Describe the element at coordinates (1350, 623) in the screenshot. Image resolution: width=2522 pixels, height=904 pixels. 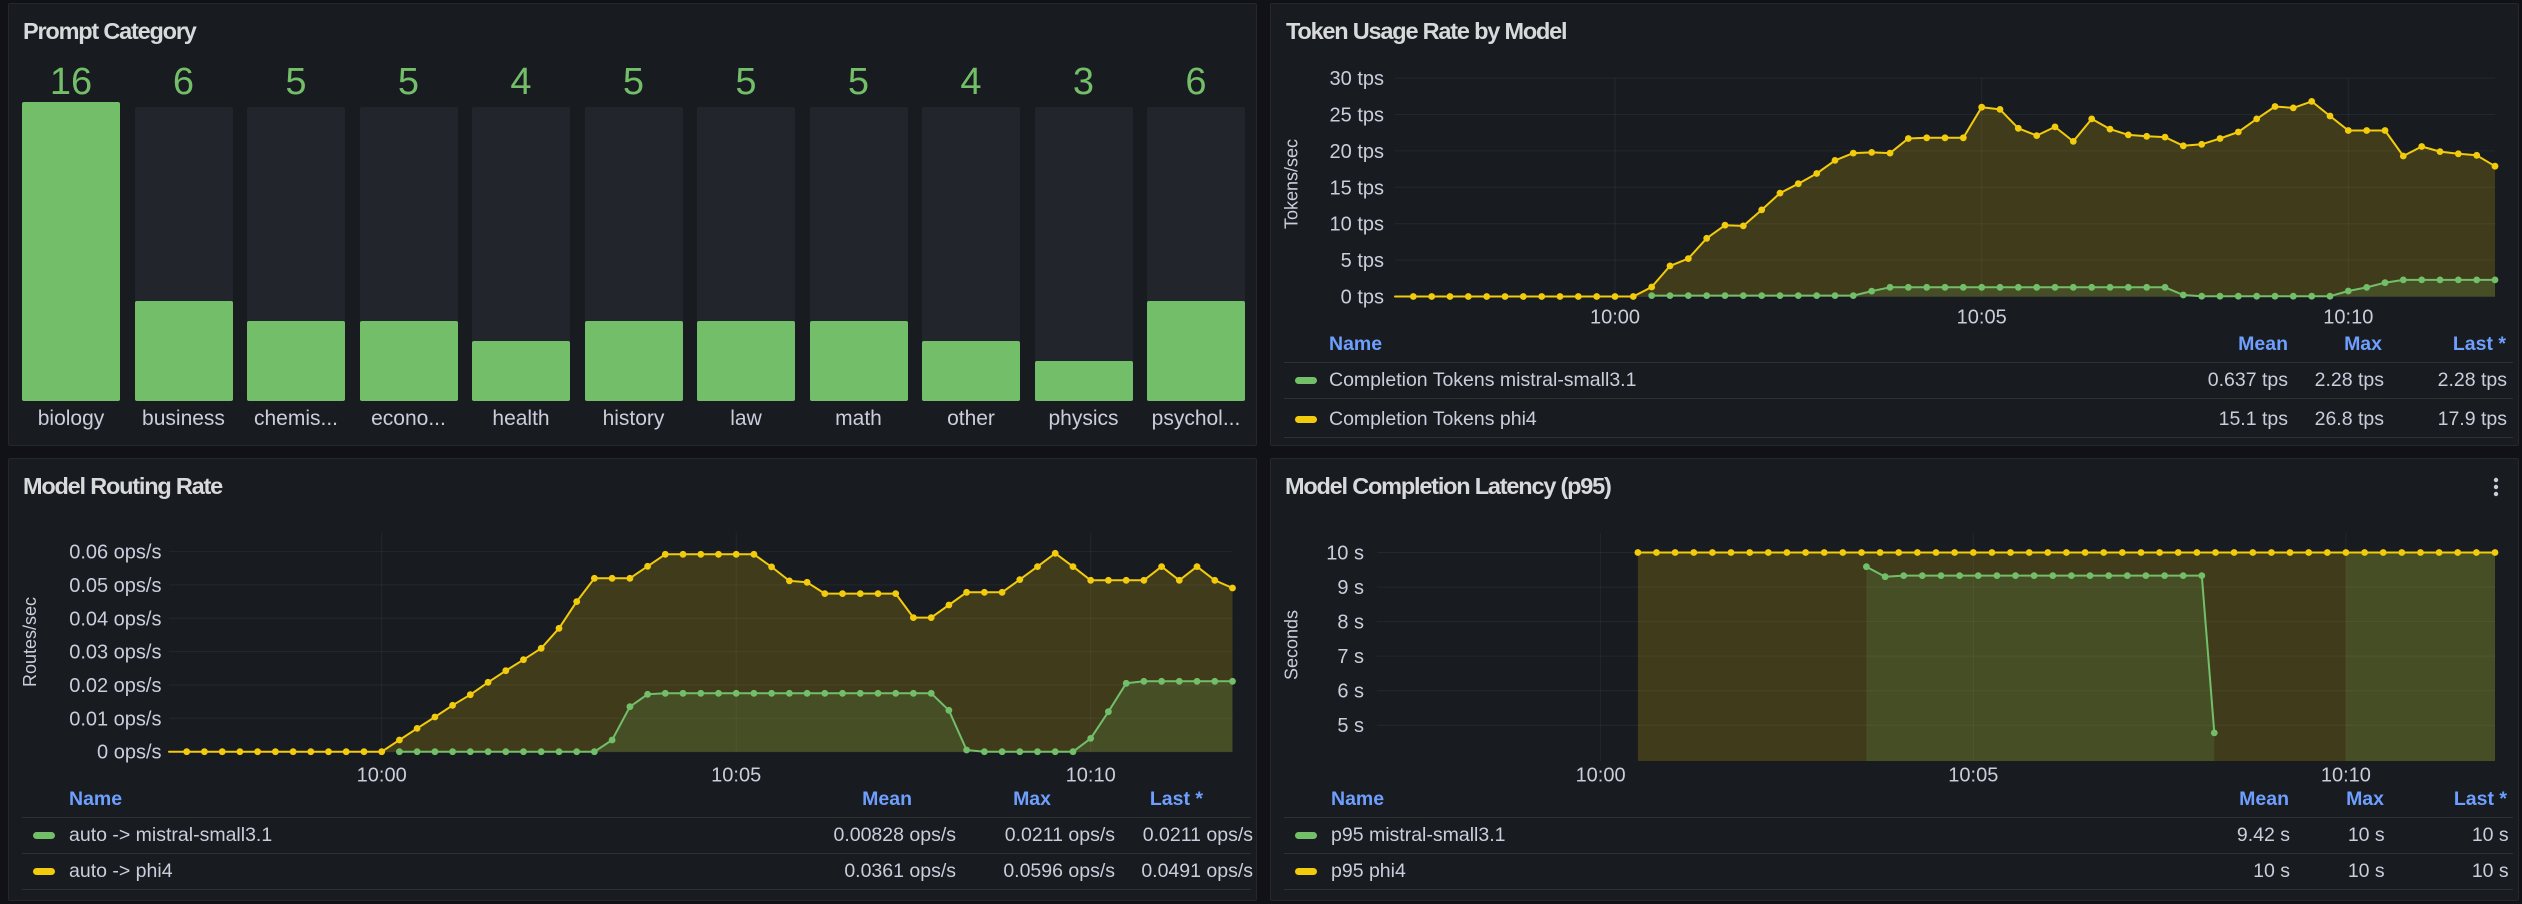
I see `svg-text: 8 s` at that location.